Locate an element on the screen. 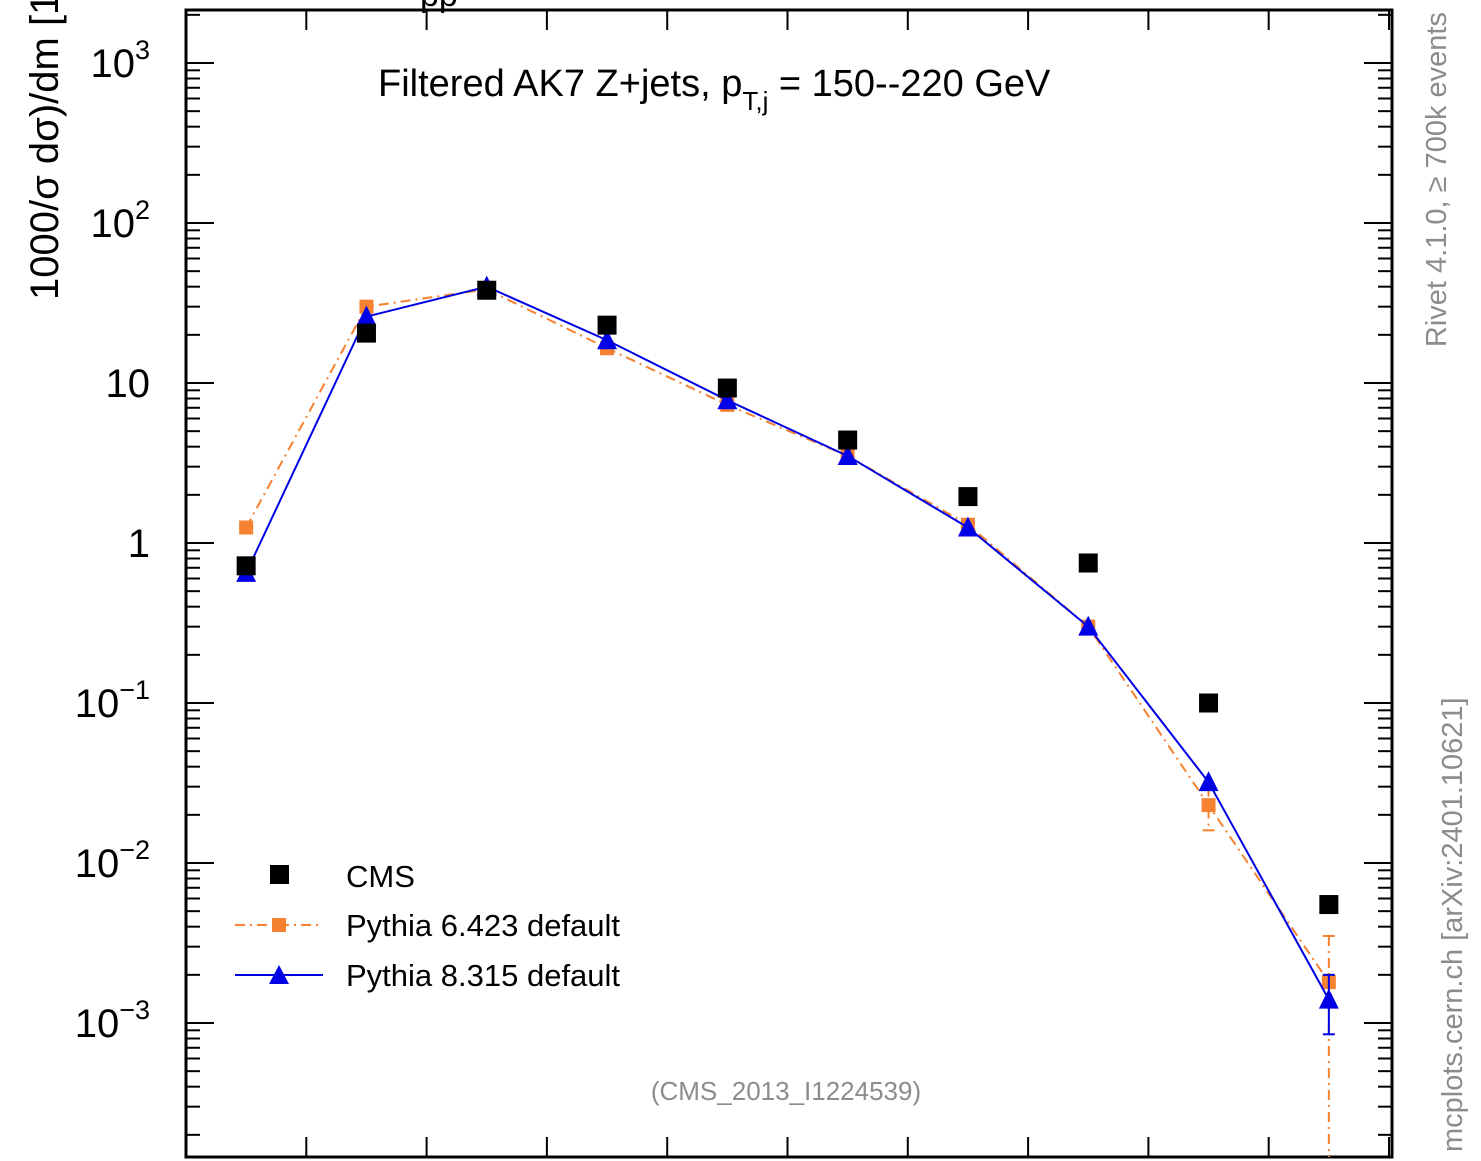 The width and height of the screenshot is (1481, 1161). legend-marker-cms is located at coordinates (279, 874).